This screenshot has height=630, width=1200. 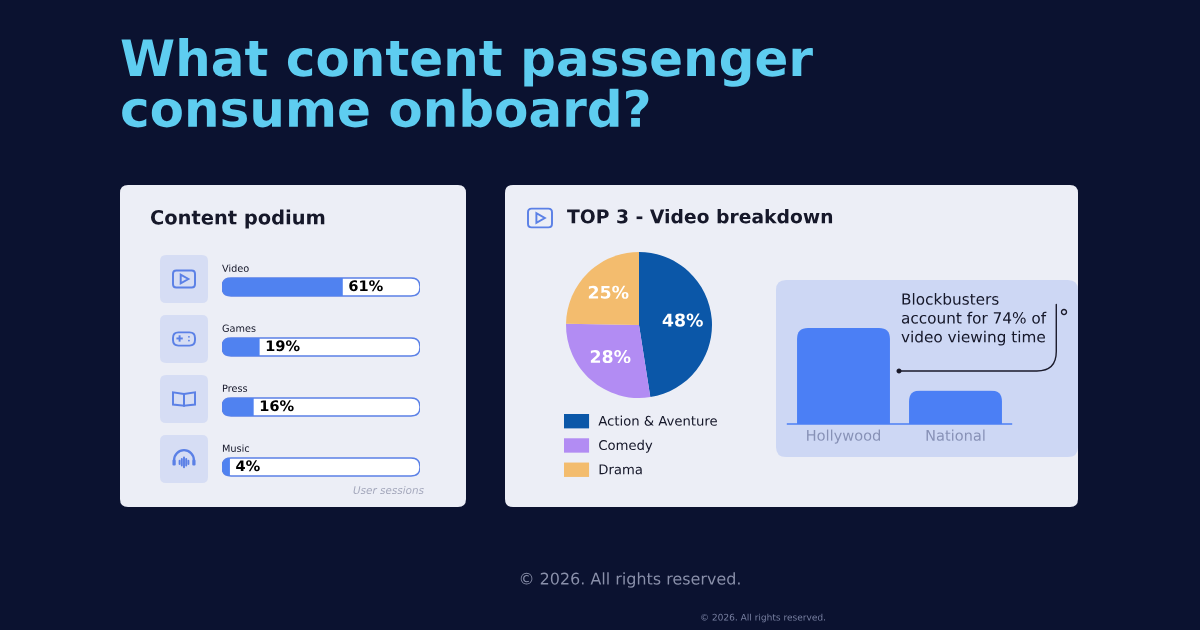 I want to click on data-label: 61%, so click(x=366, y=286).